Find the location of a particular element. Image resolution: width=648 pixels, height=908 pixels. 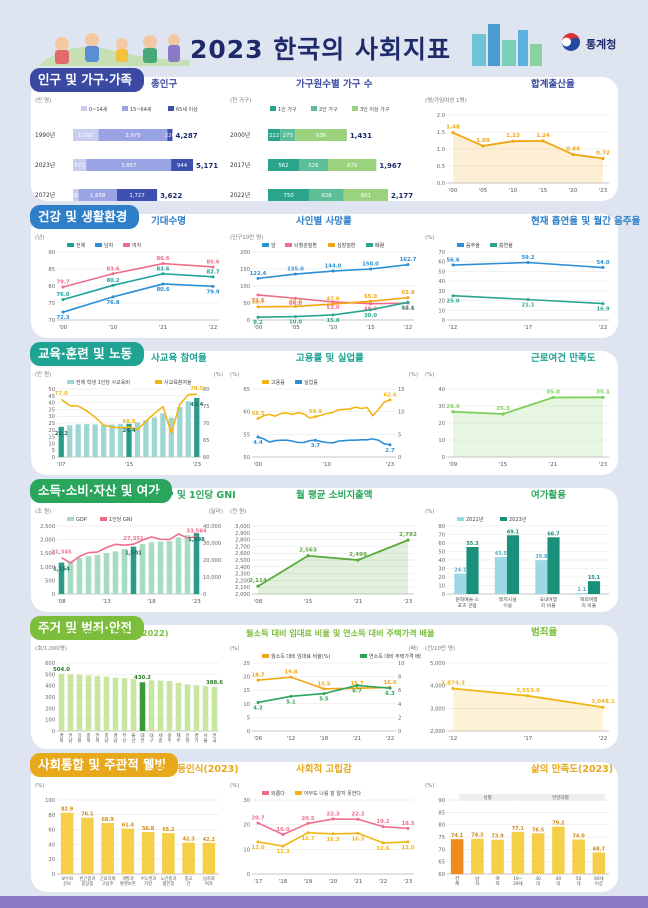

data-label: 25.0 is located at coordinates (452, 302).